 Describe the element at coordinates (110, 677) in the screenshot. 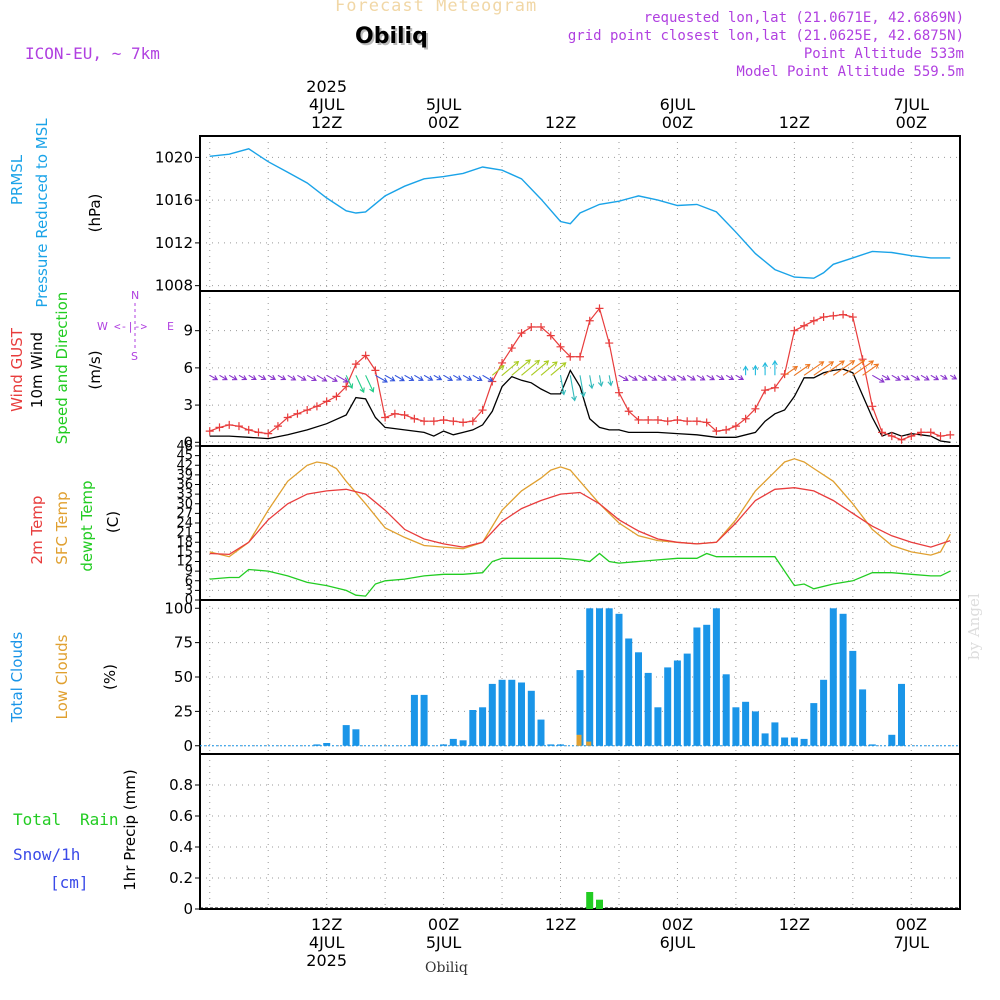

I see `clouds-ylabel-unit: (%)` at that location.